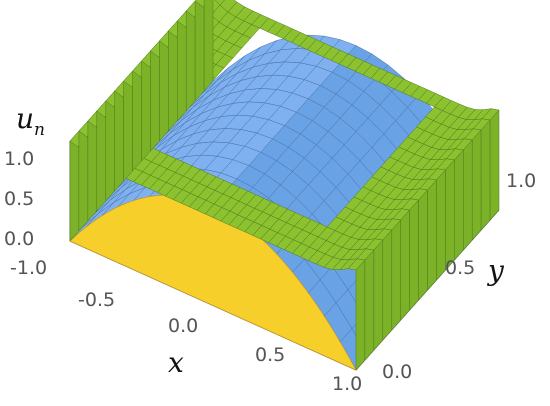 The width and height of the screenshot is (550, 406). What do you see at coordinates (397, 372) in the screenshot?
I see `y-tick-label: 0.0` at bounding box center [397, 372].